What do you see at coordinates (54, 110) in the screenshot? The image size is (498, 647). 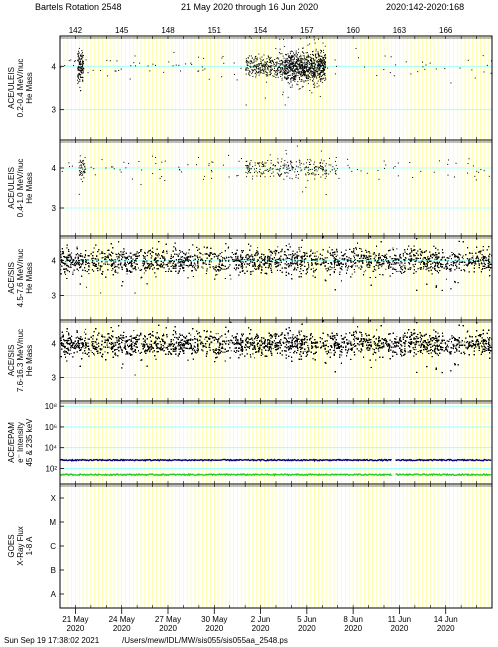 I see `y-tick-label: 3` at bounding box center [54, 110].